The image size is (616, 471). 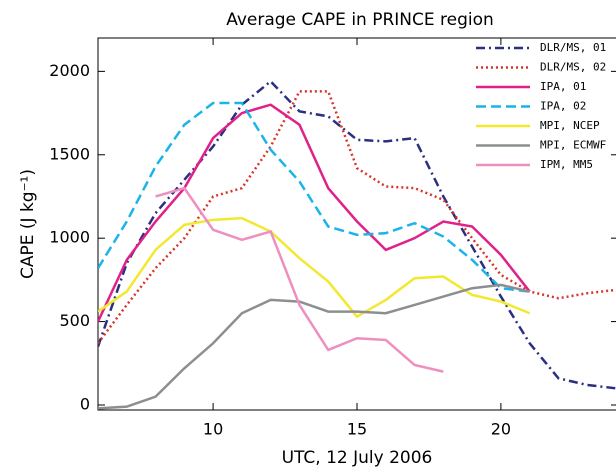 What do you see at coordinates (360, 20) in the screenshot?
I see `chart-title: Average CAPE in PRINCE region` at bounding box center [360, 20].